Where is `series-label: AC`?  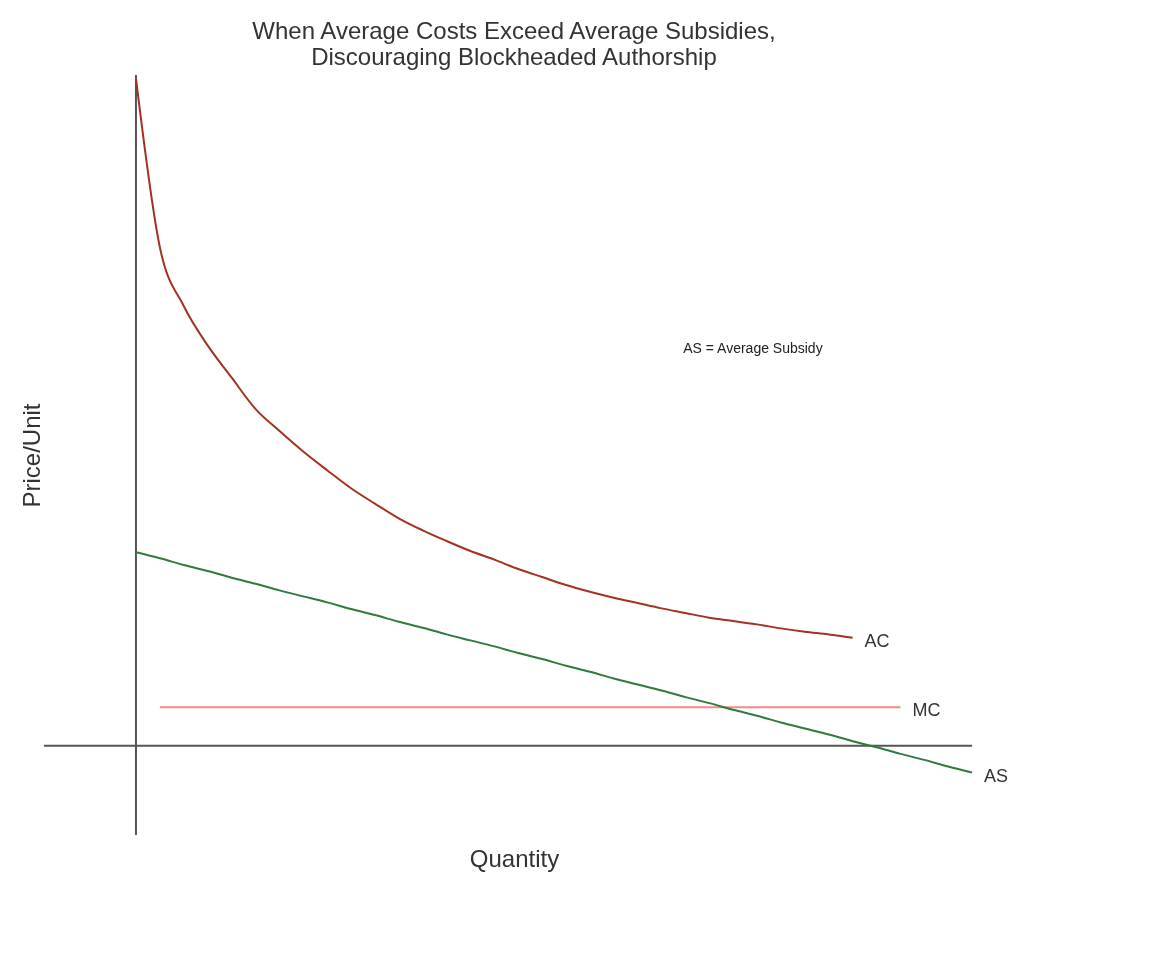 series-label: AC is located at coordinates (877, 640).